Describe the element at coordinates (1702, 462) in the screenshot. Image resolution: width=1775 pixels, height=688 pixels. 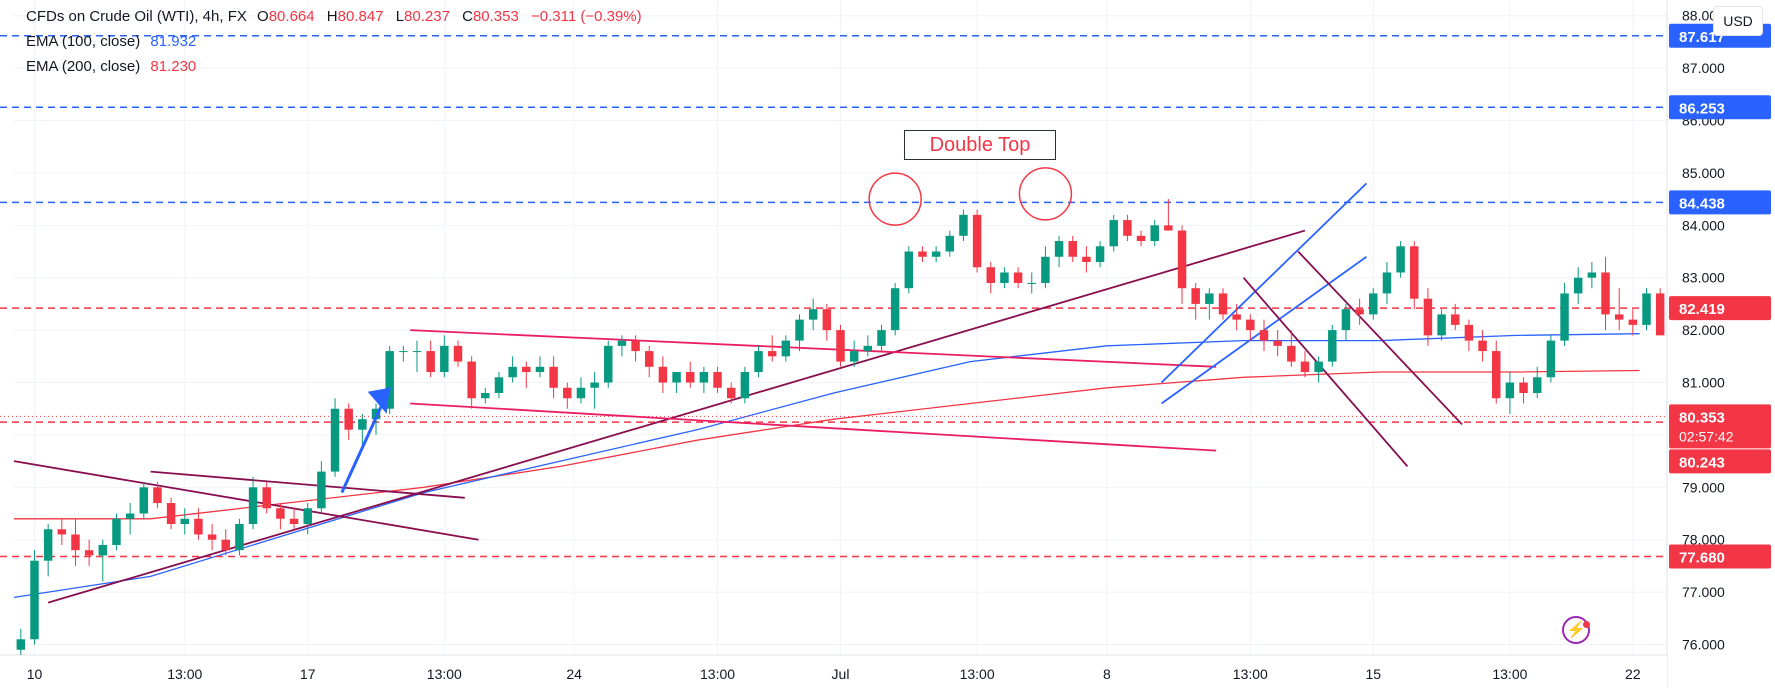
I see `level-price-tag: 80.243` at that location.